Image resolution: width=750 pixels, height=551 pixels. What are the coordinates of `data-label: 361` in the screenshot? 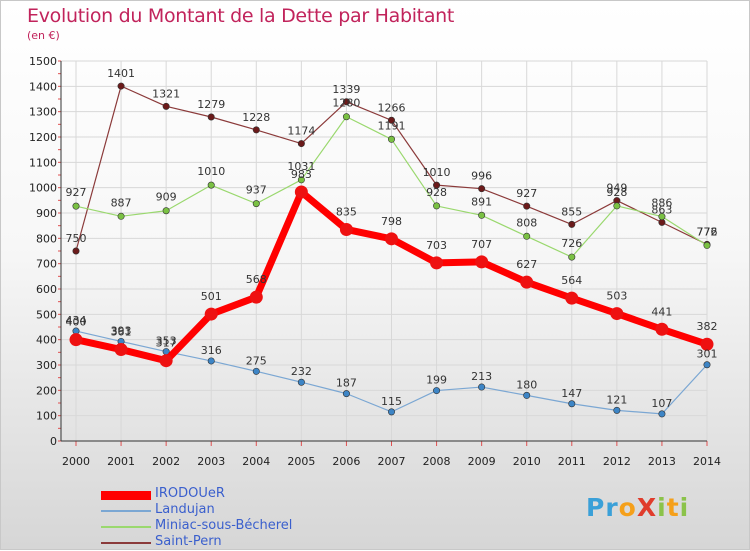 It's located at (121, 332).